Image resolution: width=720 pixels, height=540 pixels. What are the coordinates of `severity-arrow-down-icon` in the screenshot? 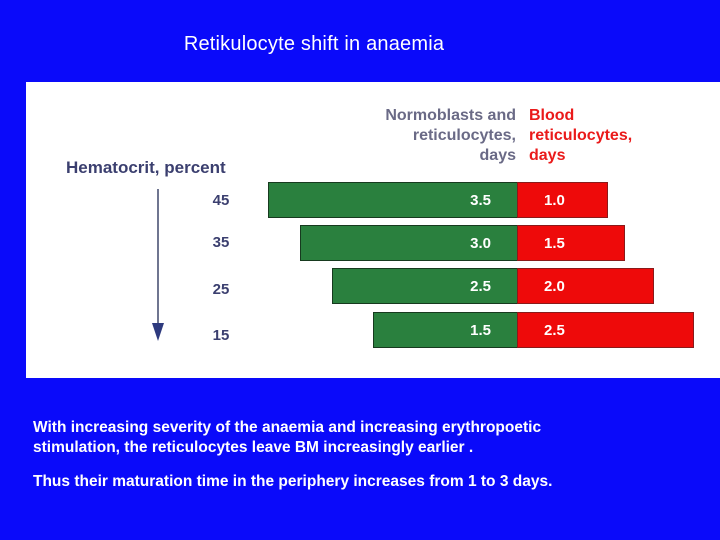 It's located at (158, 332).